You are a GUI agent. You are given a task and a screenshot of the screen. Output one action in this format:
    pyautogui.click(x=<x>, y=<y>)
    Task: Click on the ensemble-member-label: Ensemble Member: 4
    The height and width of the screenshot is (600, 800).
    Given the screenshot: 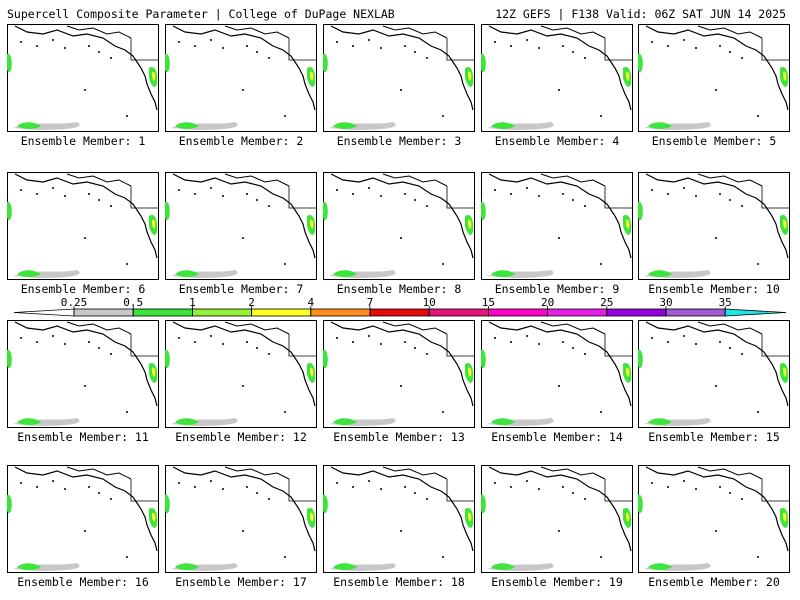 What is the action you would take?
    pyautogui.click(x=557, y=141)
    